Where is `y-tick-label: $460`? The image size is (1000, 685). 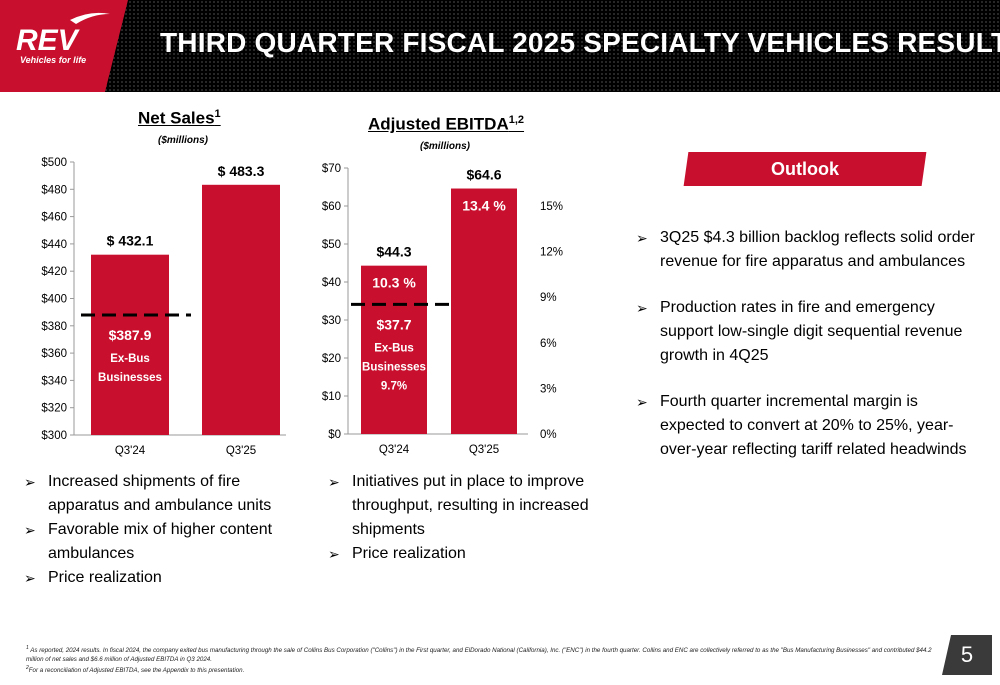
y-tick-label: $460 is located at coordinates (54, 218).